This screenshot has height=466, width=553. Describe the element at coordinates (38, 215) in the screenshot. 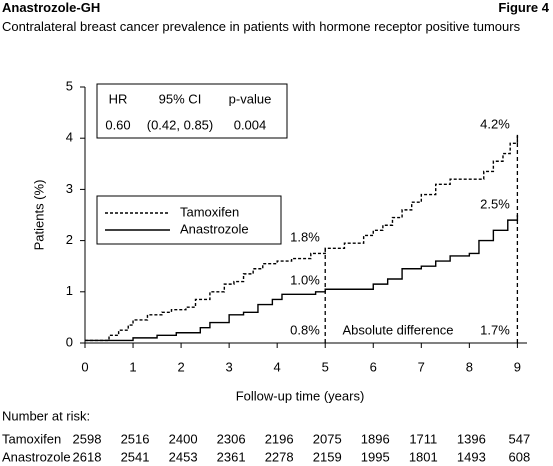

I see `y-axis-label: Patients (%)` at that location.